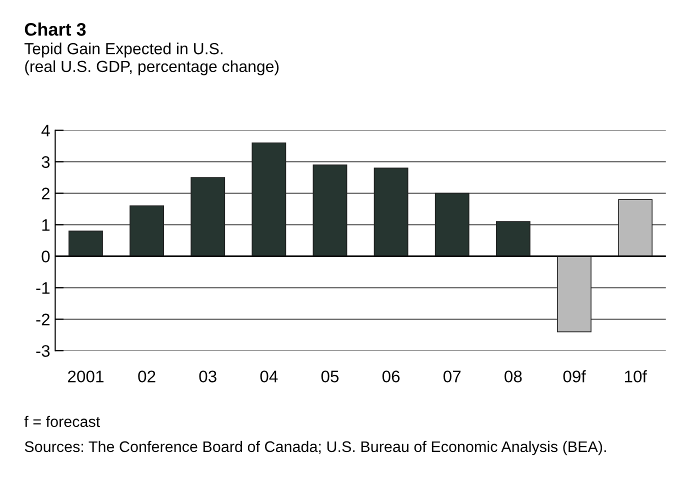  What do you see at coordinates (46, 256) in the screenshot?
I see `y-tick-label: 0` at bounding box center [46, 256].